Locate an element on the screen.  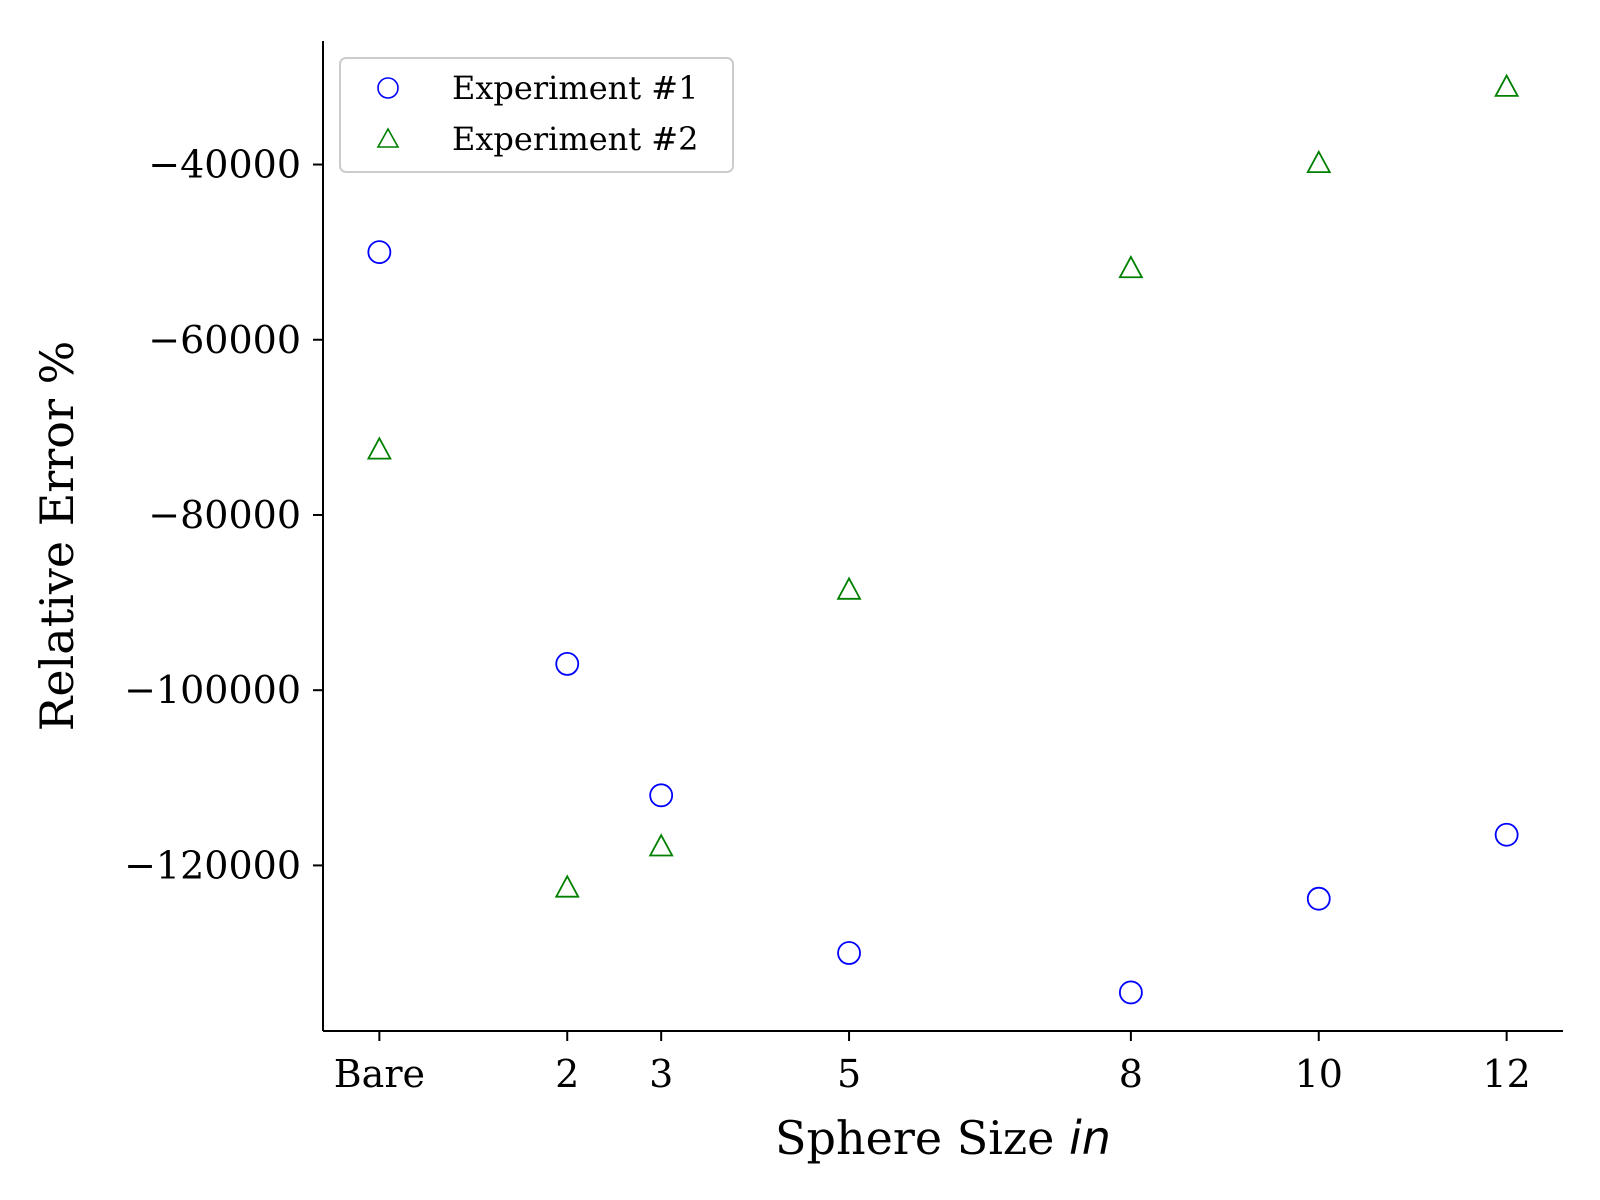
legend: Experiment #1 Experiment #2 is located at coordinates (536, 115).